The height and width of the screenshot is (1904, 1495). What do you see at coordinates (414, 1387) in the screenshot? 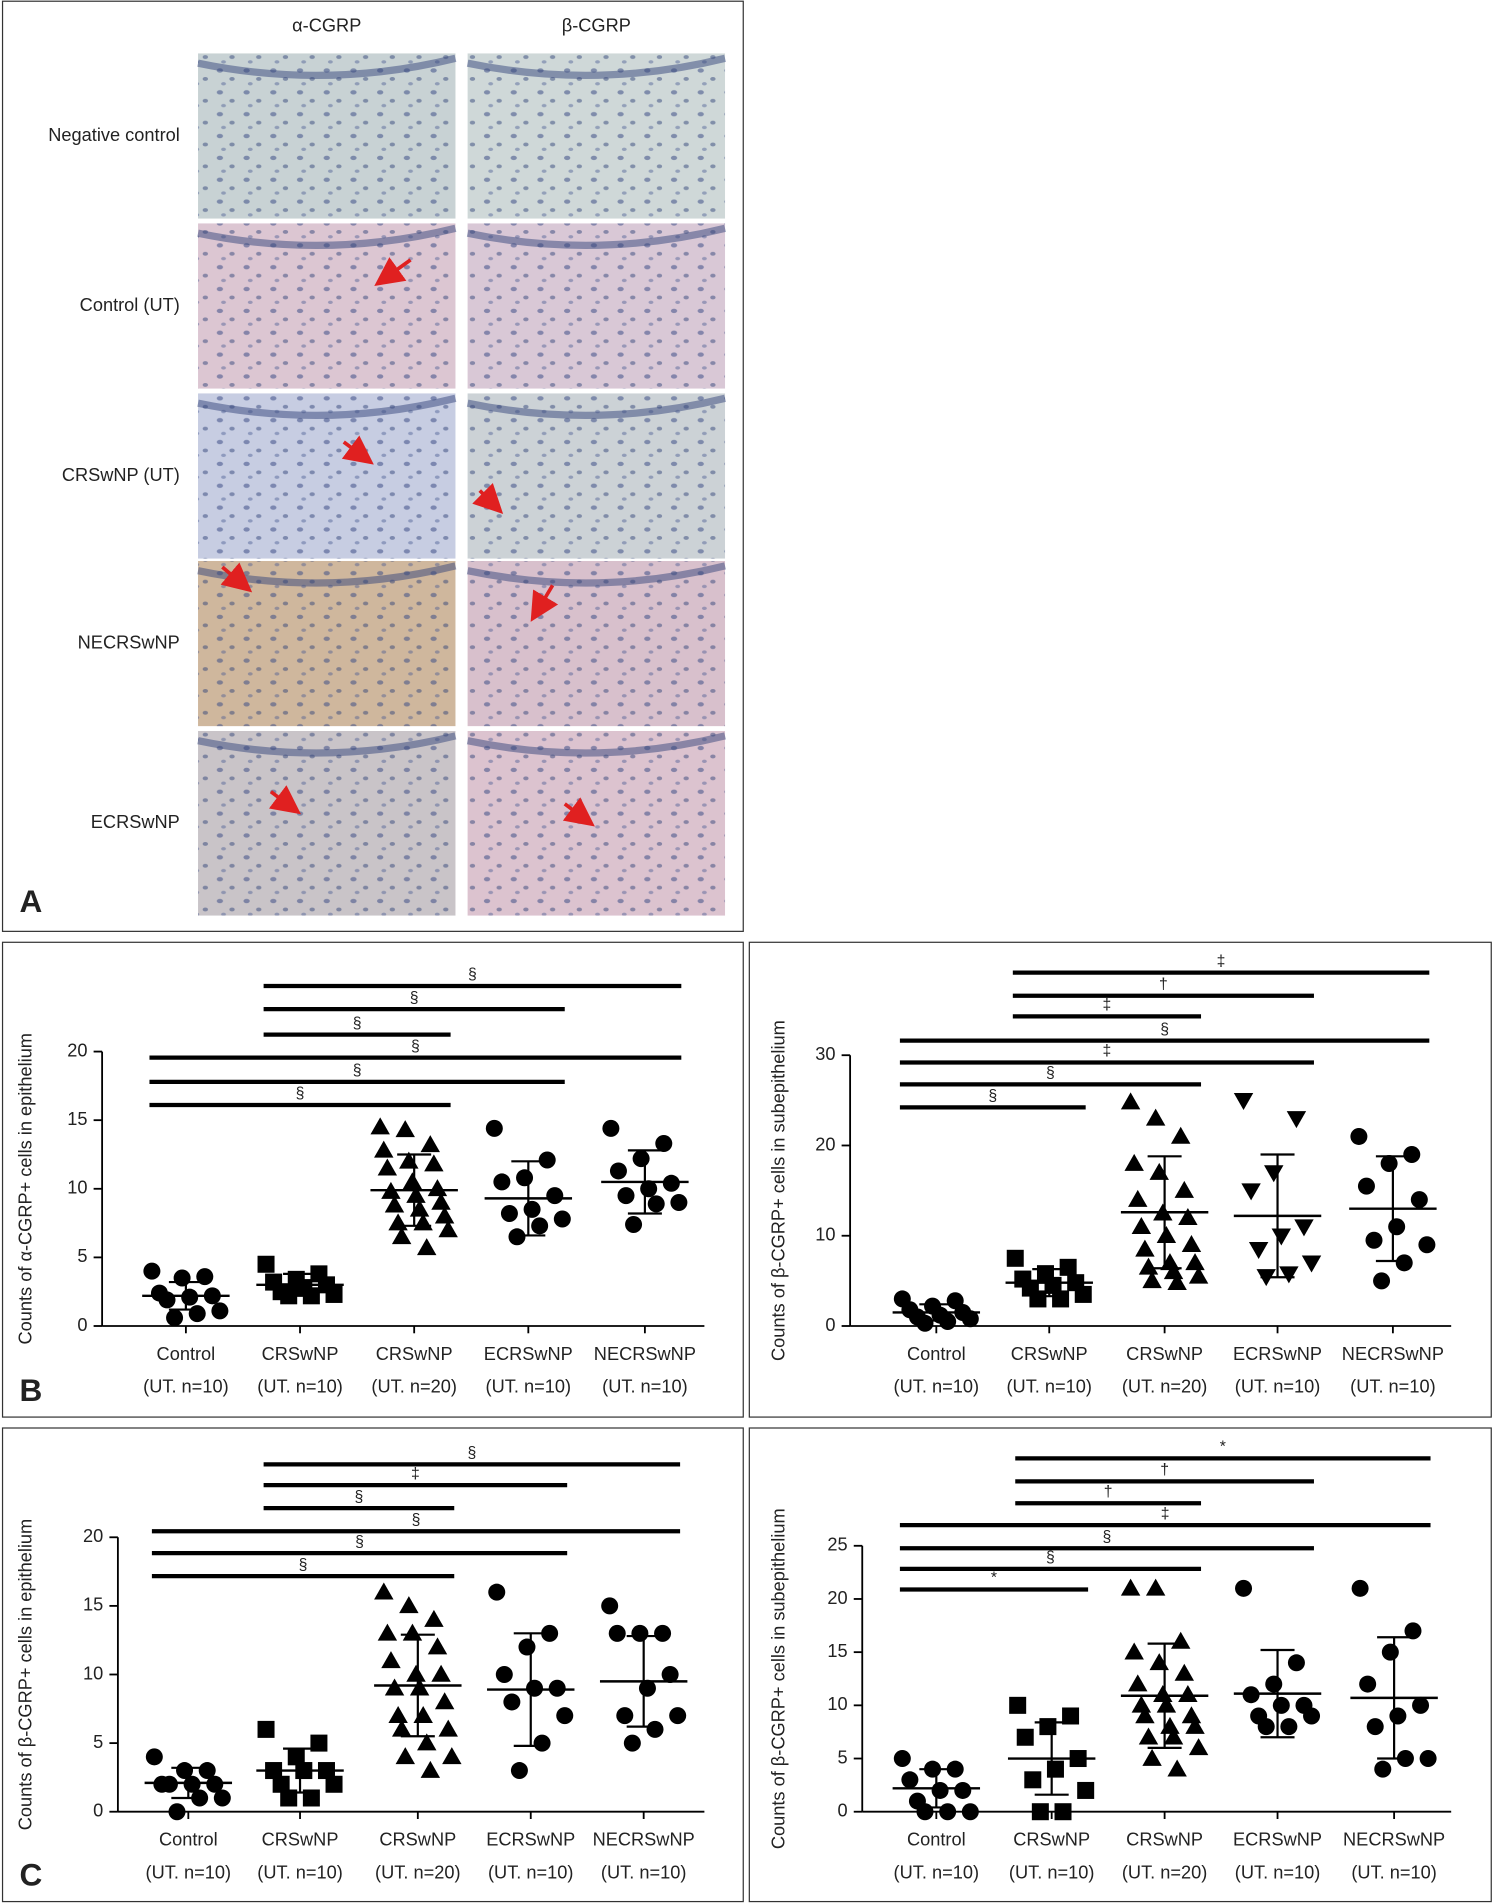
I see `x-tick-sublabel: (UT. n=20)` at bounding box center [414, 1387].